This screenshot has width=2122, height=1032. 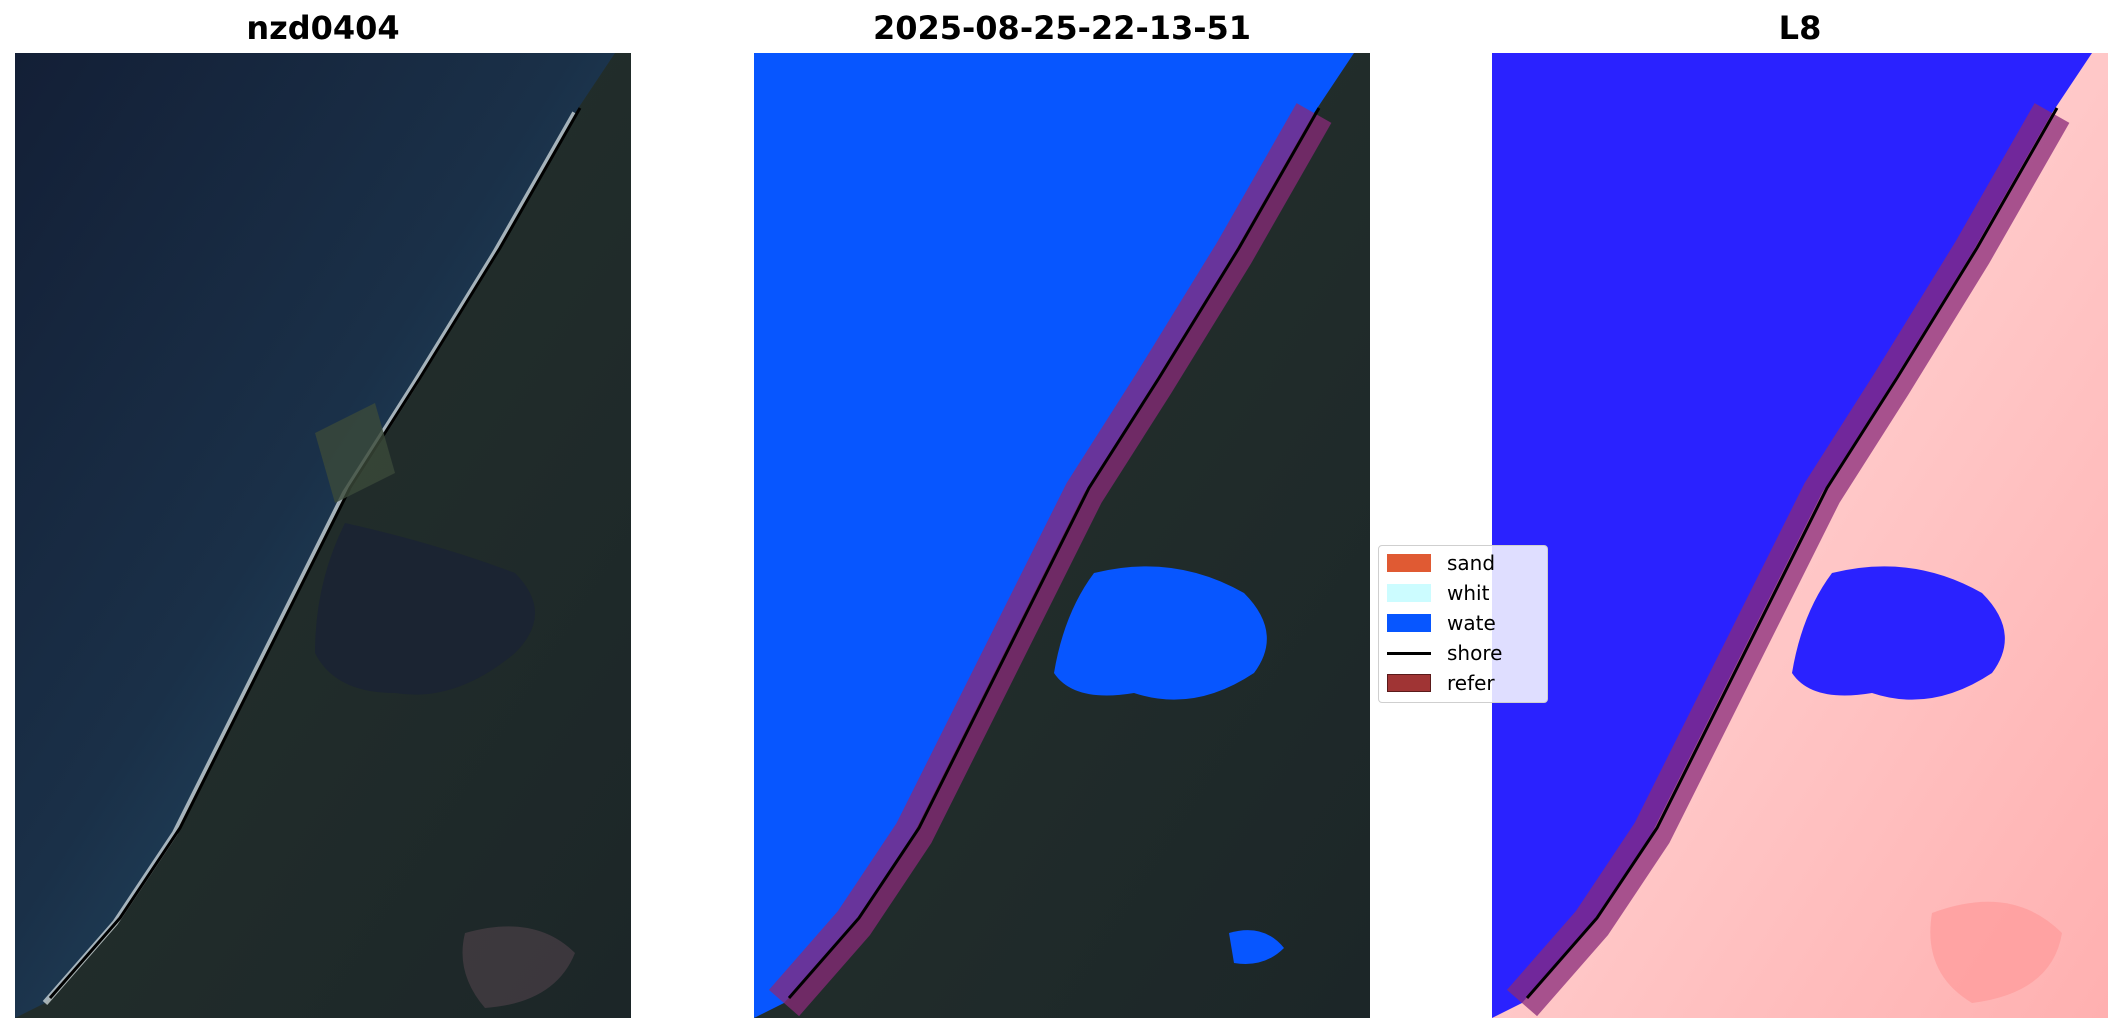 I want to click on legend-label-shoreline: shore, so click(x=1475, y=653).